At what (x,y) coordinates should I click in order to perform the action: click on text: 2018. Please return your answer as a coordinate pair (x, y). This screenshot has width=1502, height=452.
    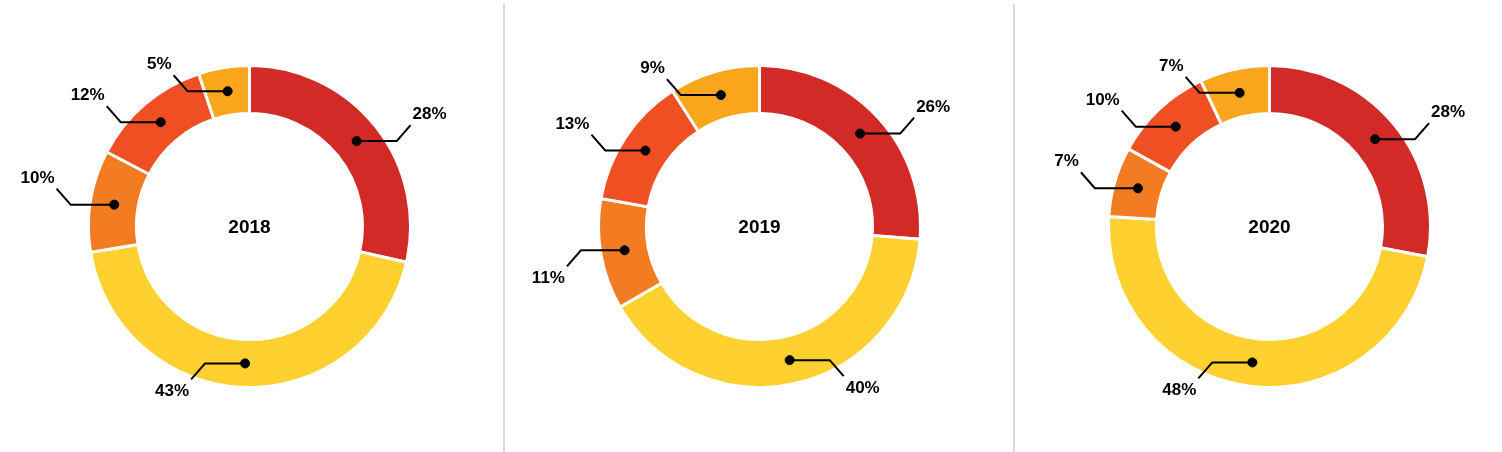
    Looking at the image, I should click on (249, 226).